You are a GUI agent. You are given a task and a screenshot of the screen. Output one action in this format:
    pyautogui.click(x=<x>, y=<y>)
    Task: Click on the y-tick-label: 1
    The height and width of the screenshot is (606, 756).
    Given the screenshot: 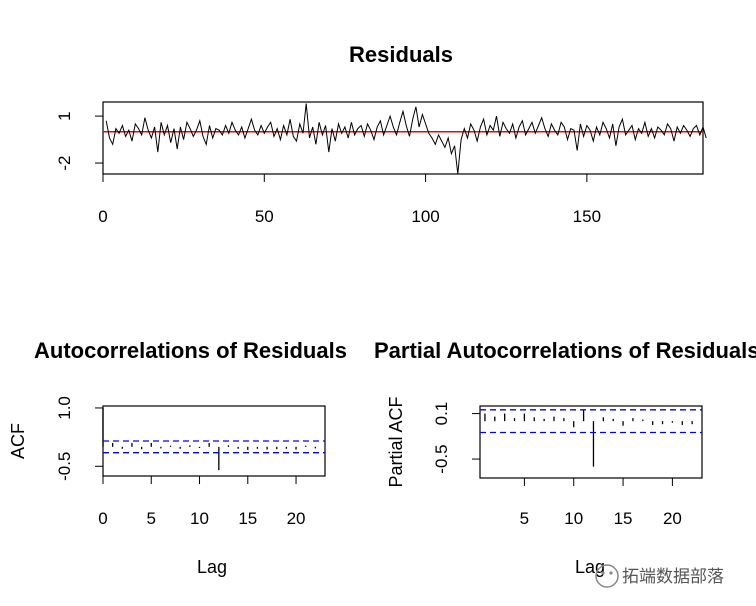 What is the action you would take?
    pyautogui.click(x=64, y=115)
    